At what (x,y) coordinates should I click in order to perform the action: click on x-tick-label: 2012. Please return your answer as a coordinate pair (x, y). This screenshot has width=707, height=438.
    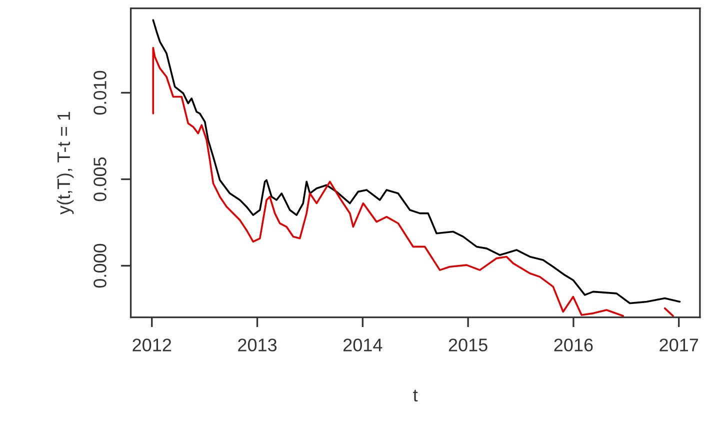
    Looking at the image, I should click on (152, 345).